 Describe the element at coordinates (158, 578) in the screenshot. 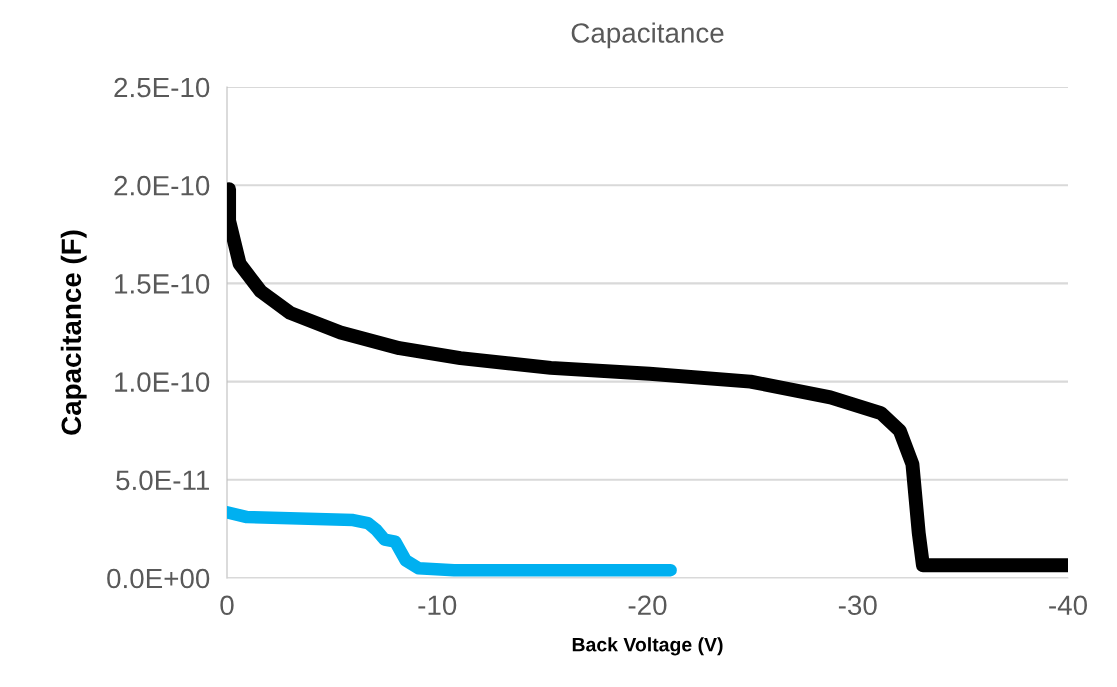

I see `y-tick-label: 0.0E+00` at that location.